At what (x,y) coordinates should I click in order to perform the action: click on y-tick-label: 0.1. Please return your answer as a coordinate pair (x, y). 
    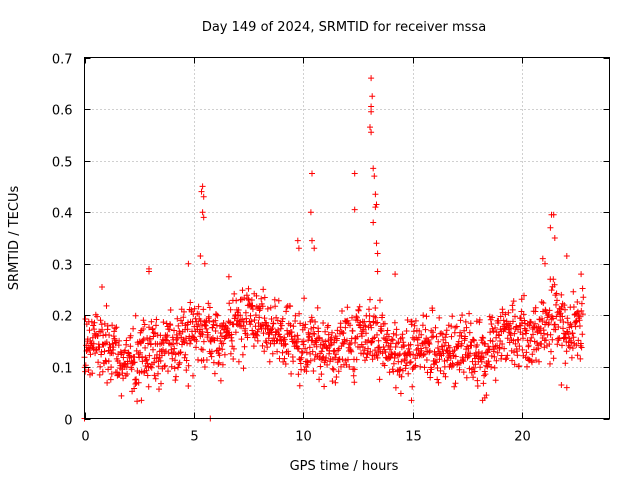
    Looking at the image, I should click on (62, 369).